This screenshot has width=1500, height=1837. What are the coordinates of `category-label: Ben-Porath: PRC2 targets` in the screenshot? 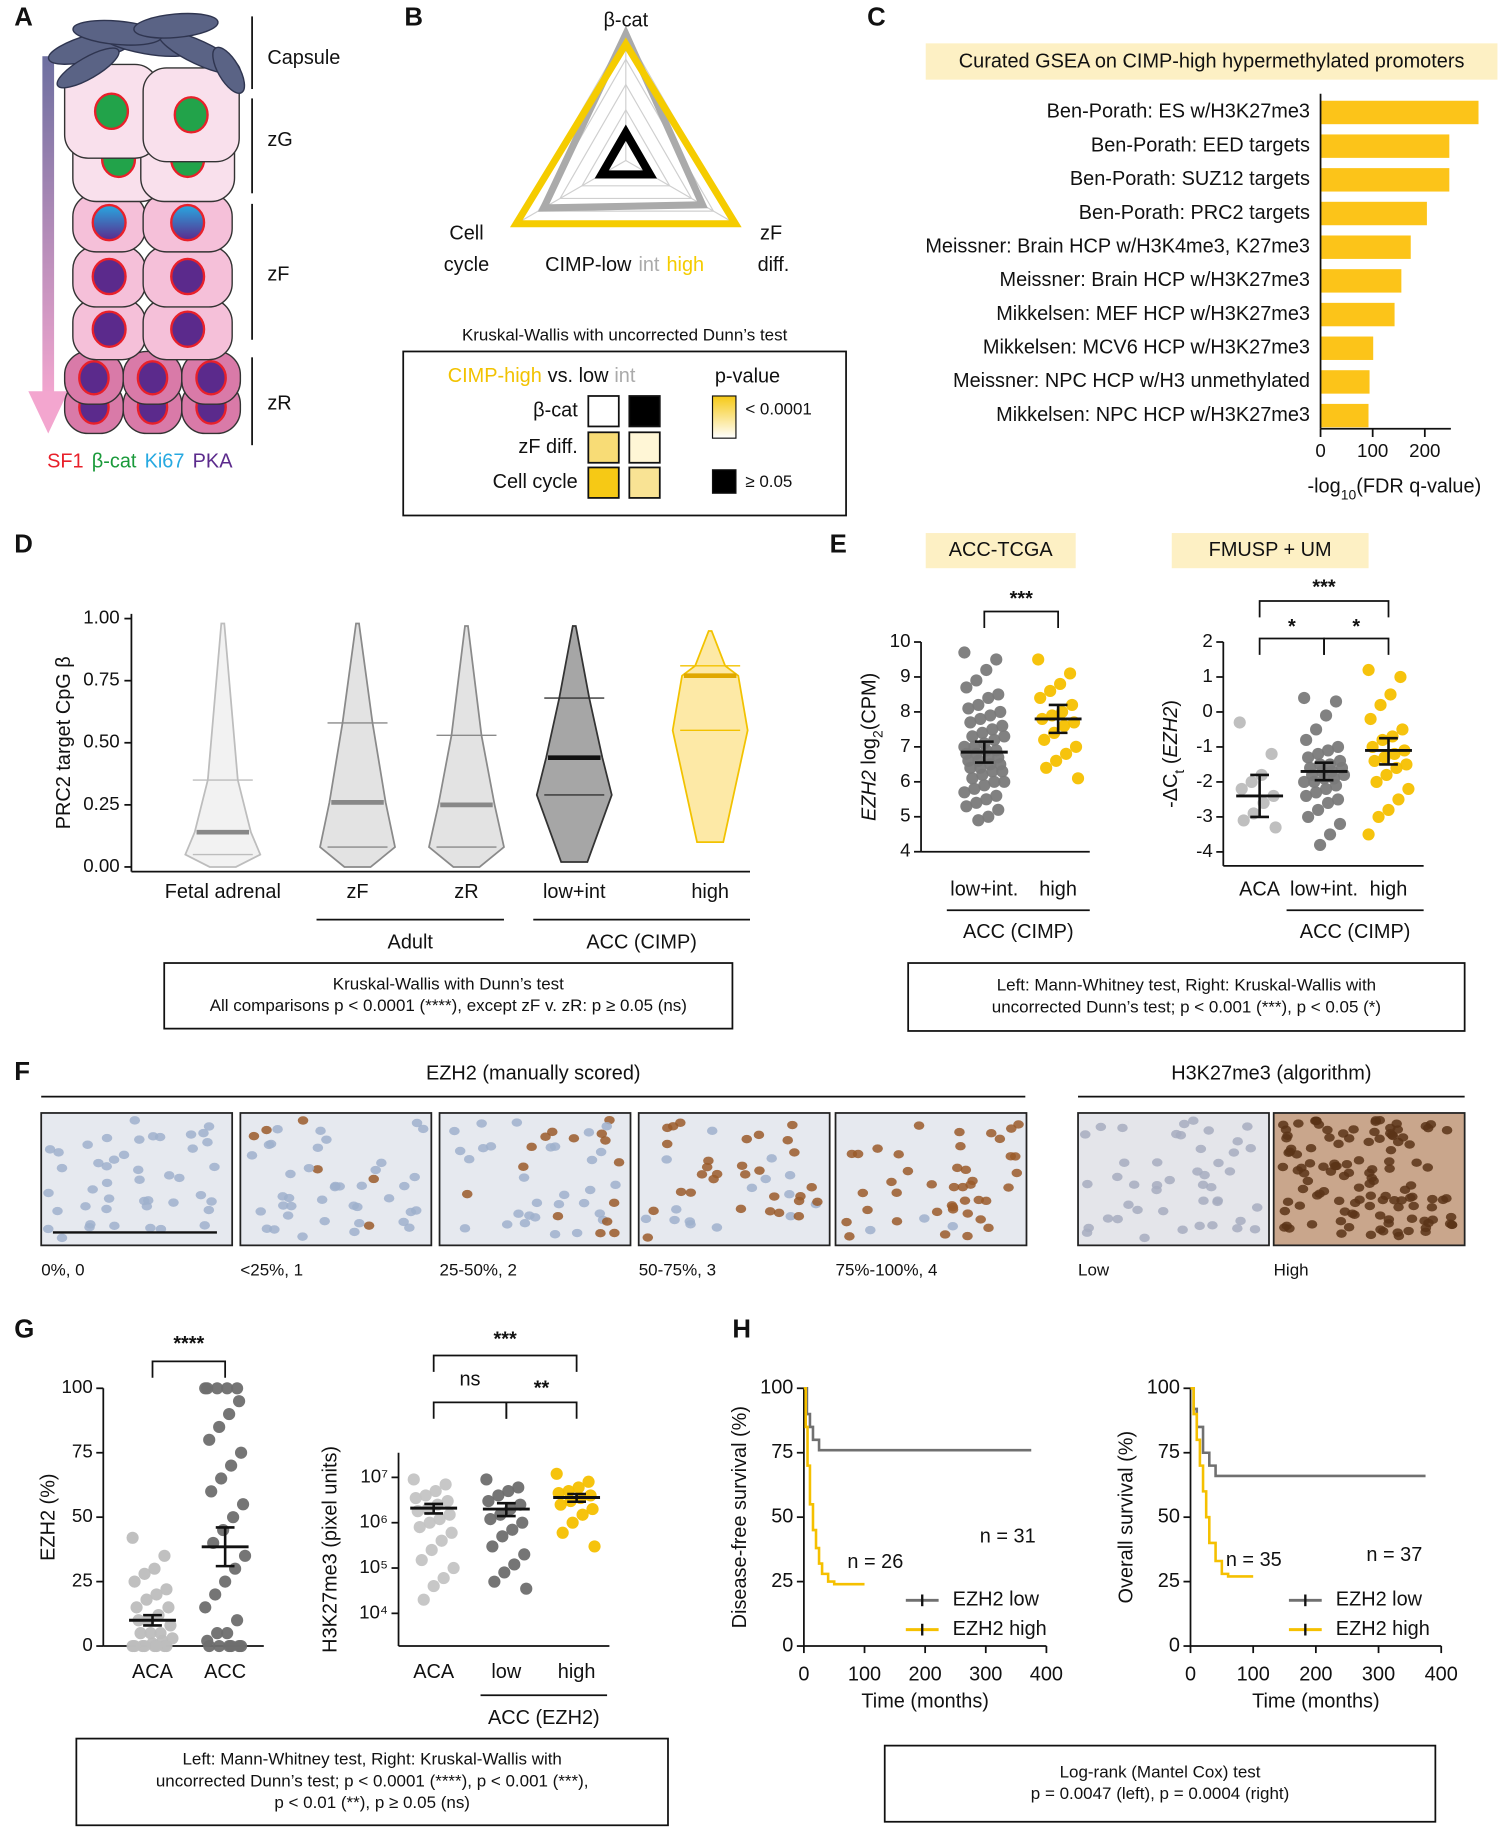 It's located at (1194, 213).